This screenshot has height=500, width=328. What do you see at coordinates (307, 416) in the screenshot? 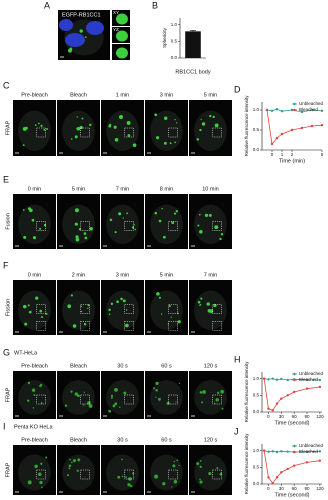
I see `x-tick-label: 90` at bounding box center [307, 416].